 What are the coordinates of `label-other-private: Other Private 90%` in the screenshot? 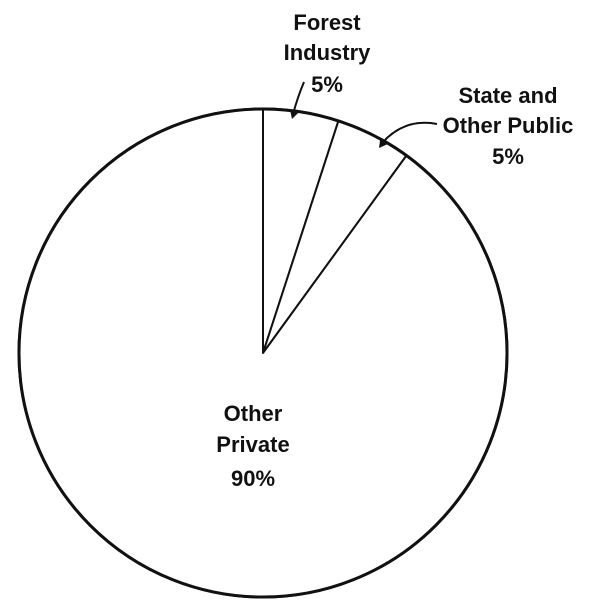 It's located at (252, 446).